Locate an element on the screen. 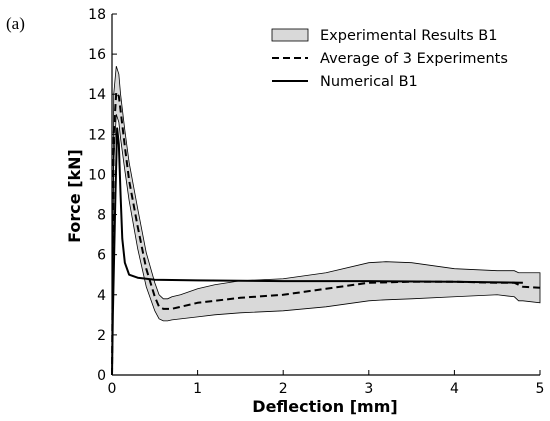  y-tick-label: 6 is located at coordinates (101, 256).